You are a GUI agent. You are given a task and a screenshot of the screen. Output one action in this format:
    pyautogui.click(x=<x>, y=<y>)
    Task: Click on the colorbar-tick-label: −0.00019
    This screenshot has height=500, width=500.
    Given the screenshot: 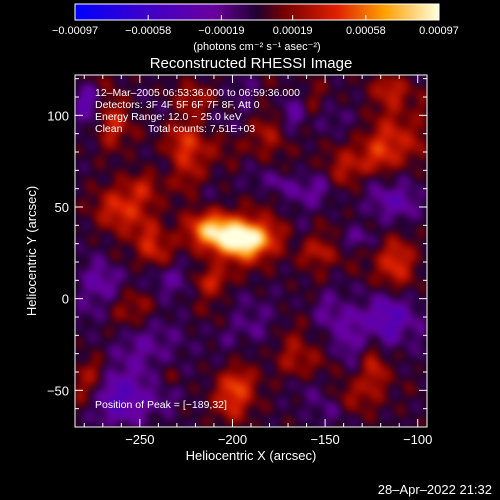 What is the action you would take?
    pyautogui.click(x=221, y=31)
    